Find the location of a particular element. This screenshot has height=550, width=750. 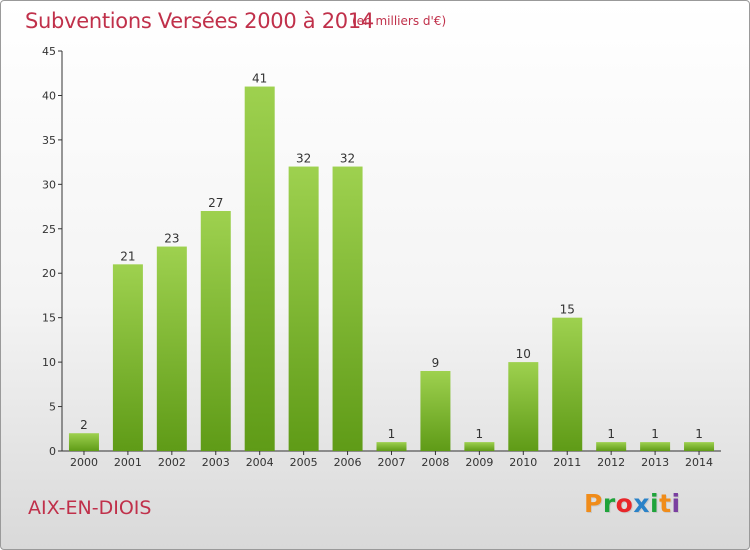

data-label: 23 is located at coordinates (171, 239).